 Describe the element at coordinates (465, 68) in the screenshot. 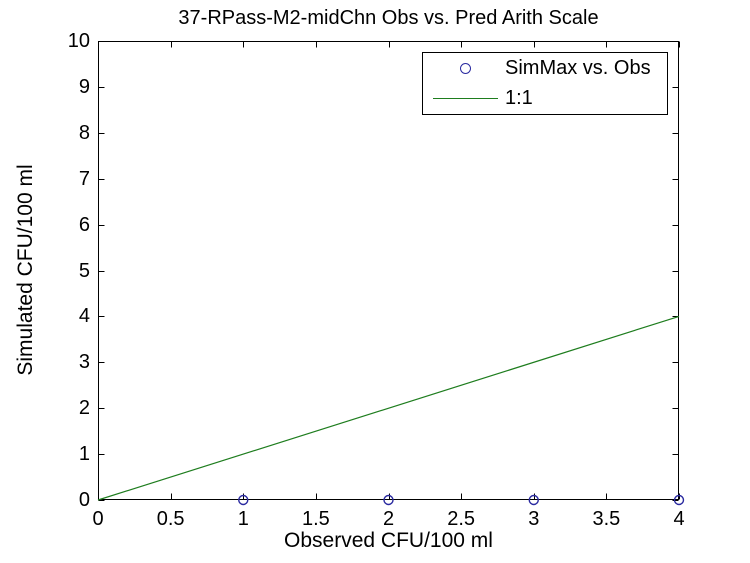

I see `circle-marker-icon` at that location.